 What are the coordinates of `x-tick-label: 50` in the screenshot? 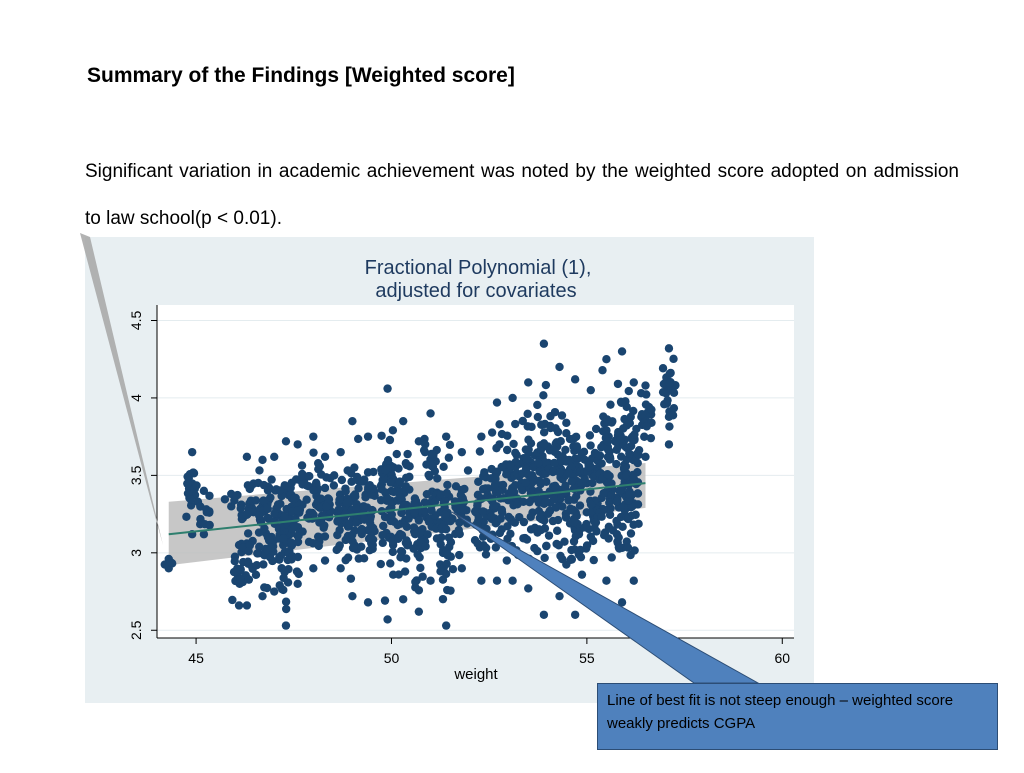 It's located at (392, 658).